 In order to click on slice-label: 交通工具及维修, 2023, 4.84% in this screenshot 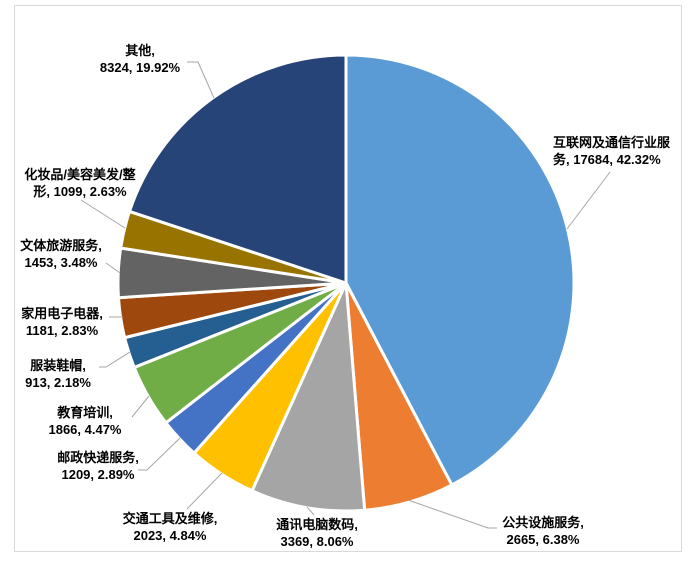, I will do `click(170, 527)`.